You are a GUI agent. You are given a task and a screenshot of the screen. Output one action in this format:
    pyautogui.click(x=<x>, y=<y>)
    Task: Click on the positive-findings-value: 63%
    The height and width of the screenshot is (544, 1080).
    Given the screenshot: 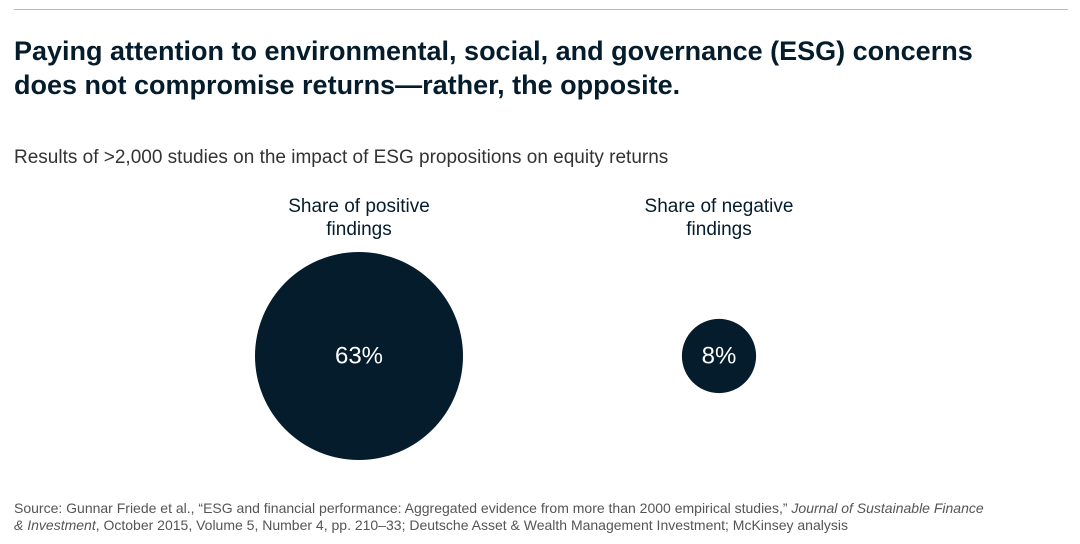 What is the action you would take?
    pyautogui.click(x=359, y=356)
    